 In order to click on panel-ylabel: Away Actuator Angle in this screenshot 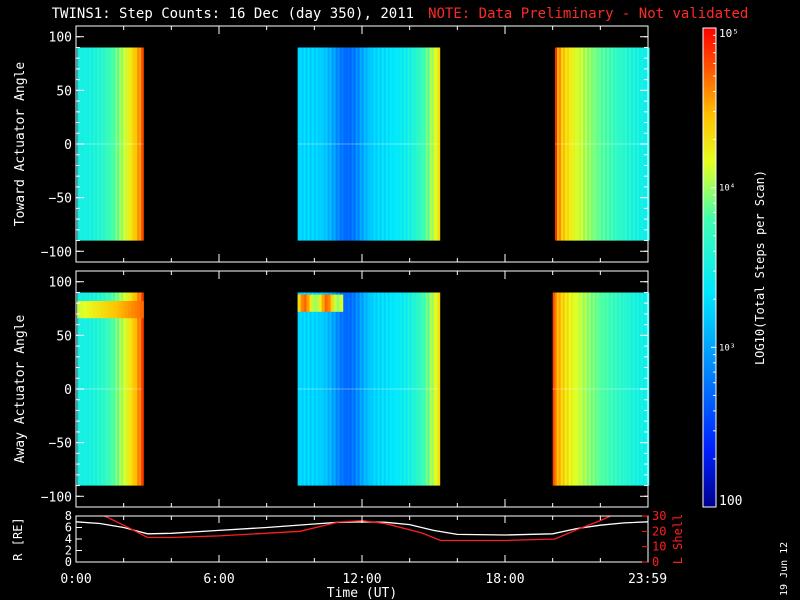, I will do `click(20, 388)`.